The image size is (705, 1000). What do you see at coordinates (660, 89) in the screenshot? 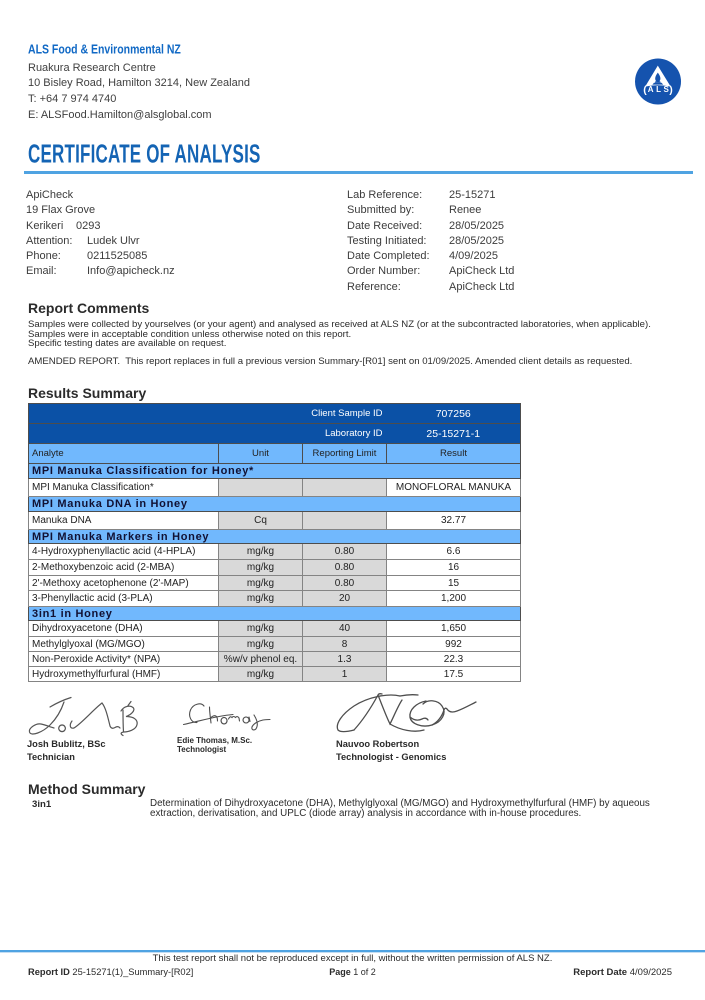
I see `svg-text: ALS` at bounding box center [660, 89].